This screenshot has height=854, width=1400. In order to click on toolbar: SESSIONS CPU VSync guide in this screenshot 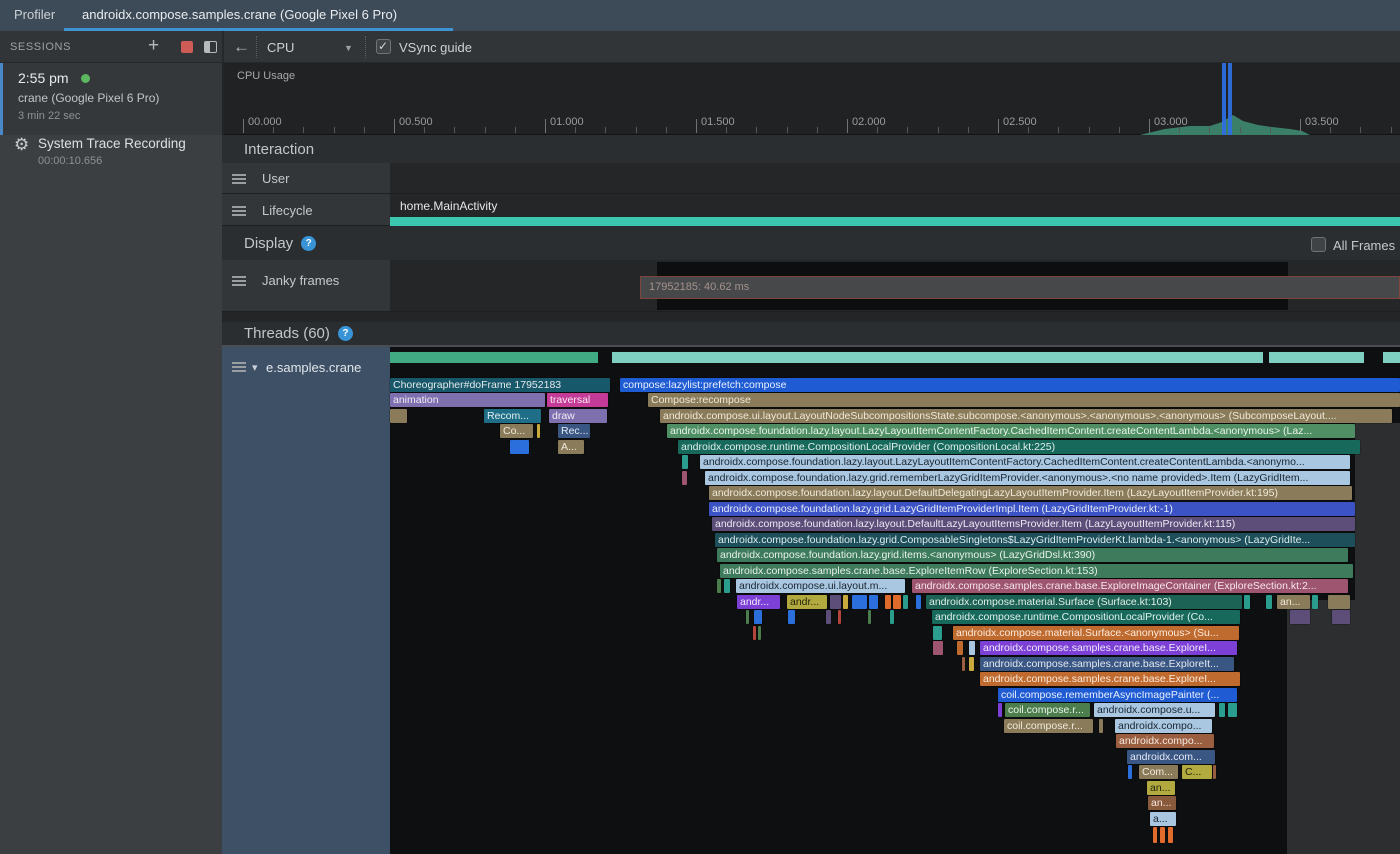, I will do `click(700, 47)`.